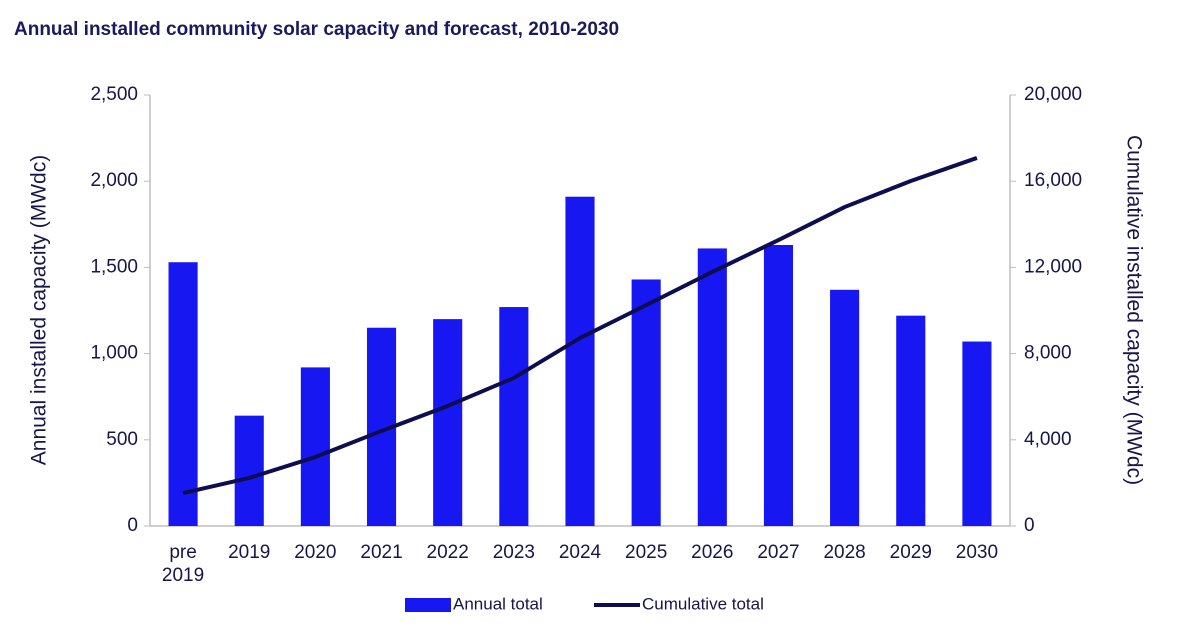 The width and height of the screenshot is (1200, 632). Describe the element at coordinates (381, 552) in the screenshot. I see `x-tick-label: 2021` at that location.